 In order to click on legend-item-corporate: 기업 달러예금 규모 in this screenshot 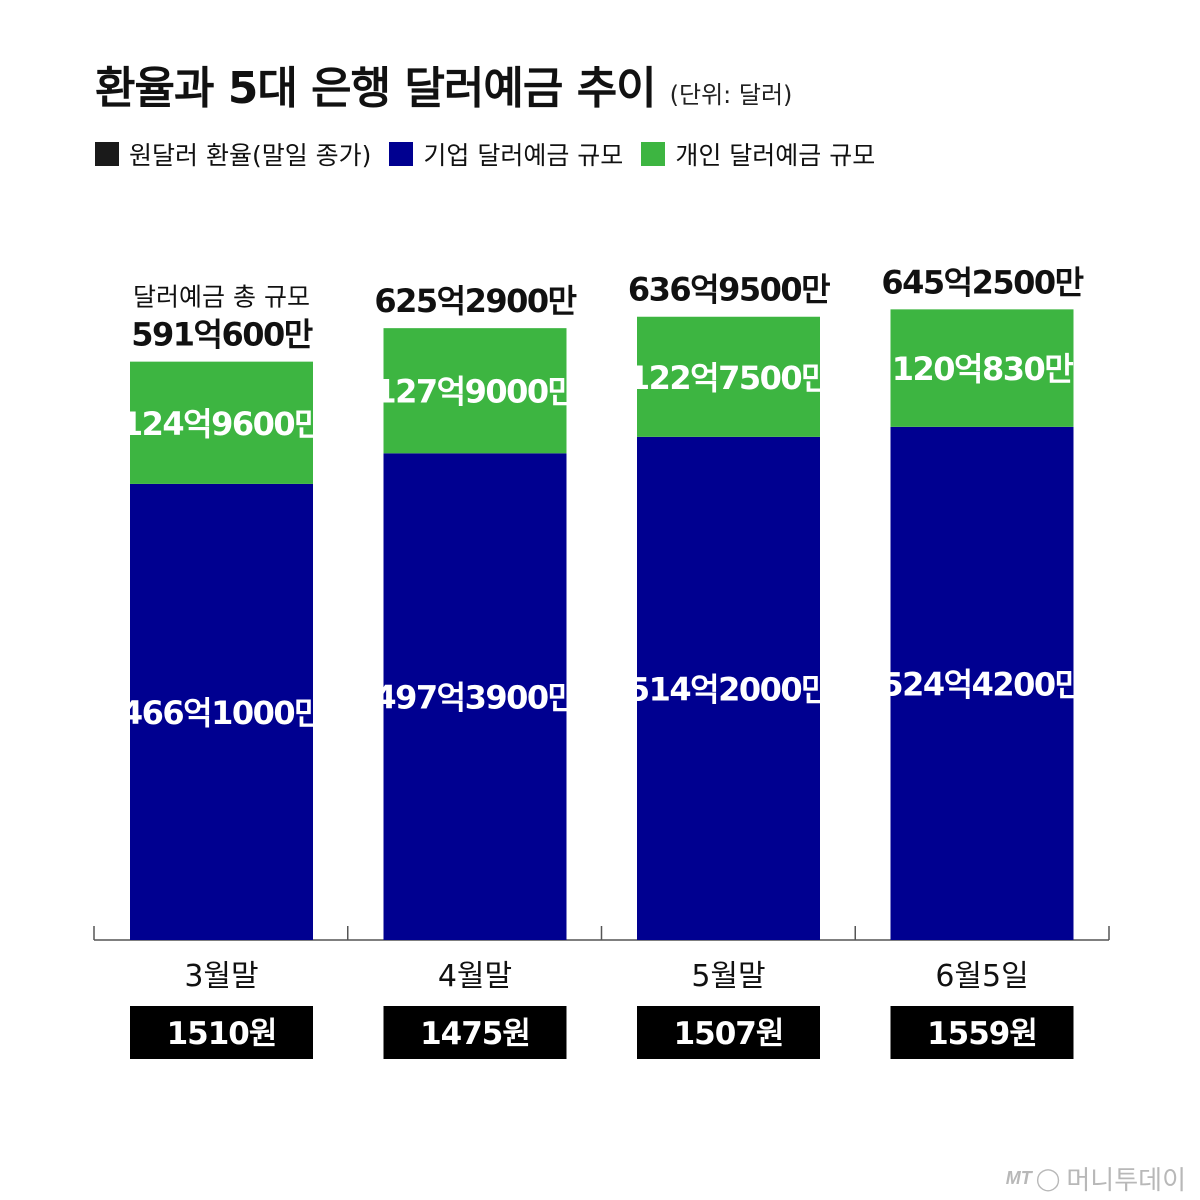, I will do `click(506, 154)`.